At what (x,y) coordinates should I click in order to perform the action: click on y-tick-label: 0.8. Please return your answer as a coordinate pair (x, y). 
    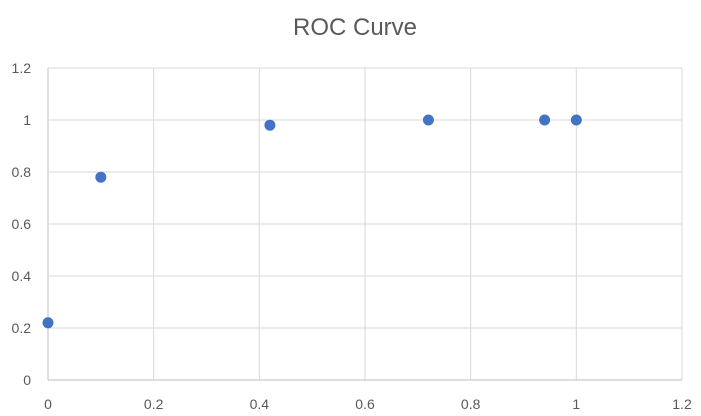
    Looking at the image, I should click on (22, 172).